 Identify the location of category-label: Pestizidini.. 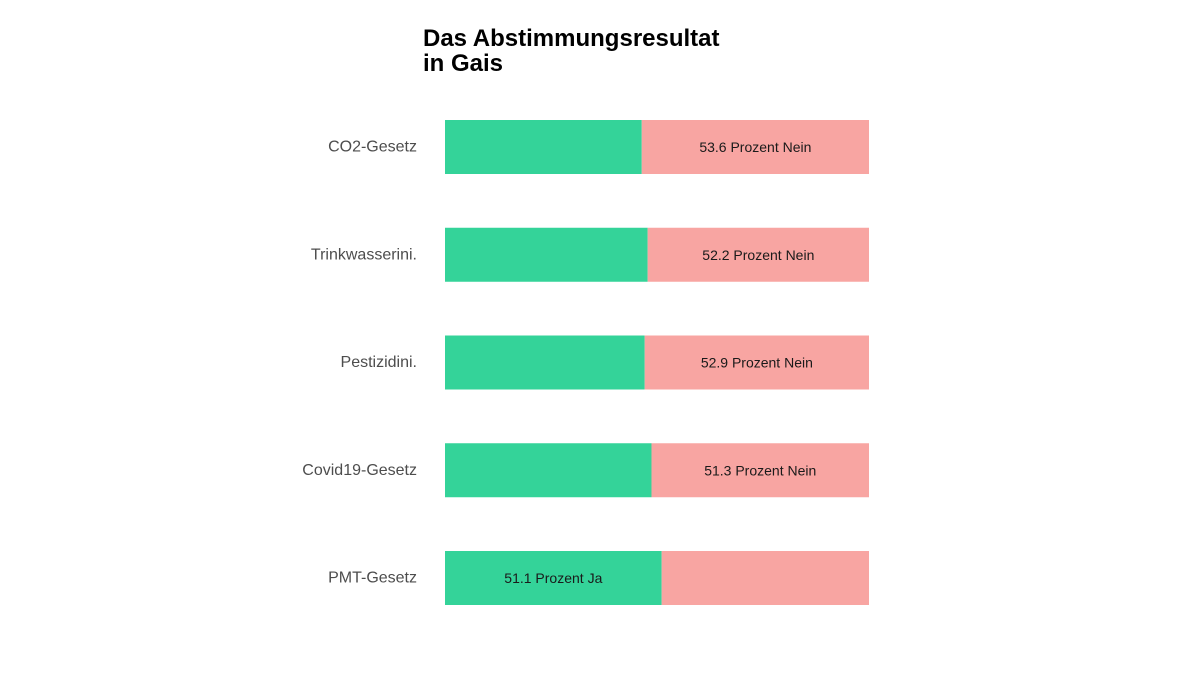
(379, 362).